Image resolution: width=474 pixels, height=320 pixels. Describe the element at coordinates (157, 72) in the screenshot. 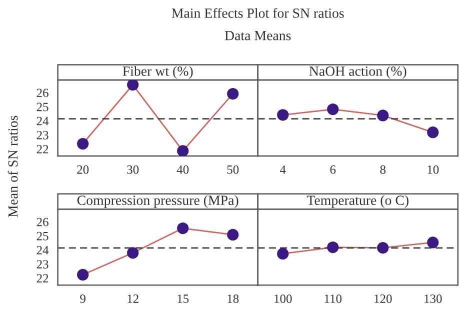

I see `chart-title: Fiber wt (%)` at that location.